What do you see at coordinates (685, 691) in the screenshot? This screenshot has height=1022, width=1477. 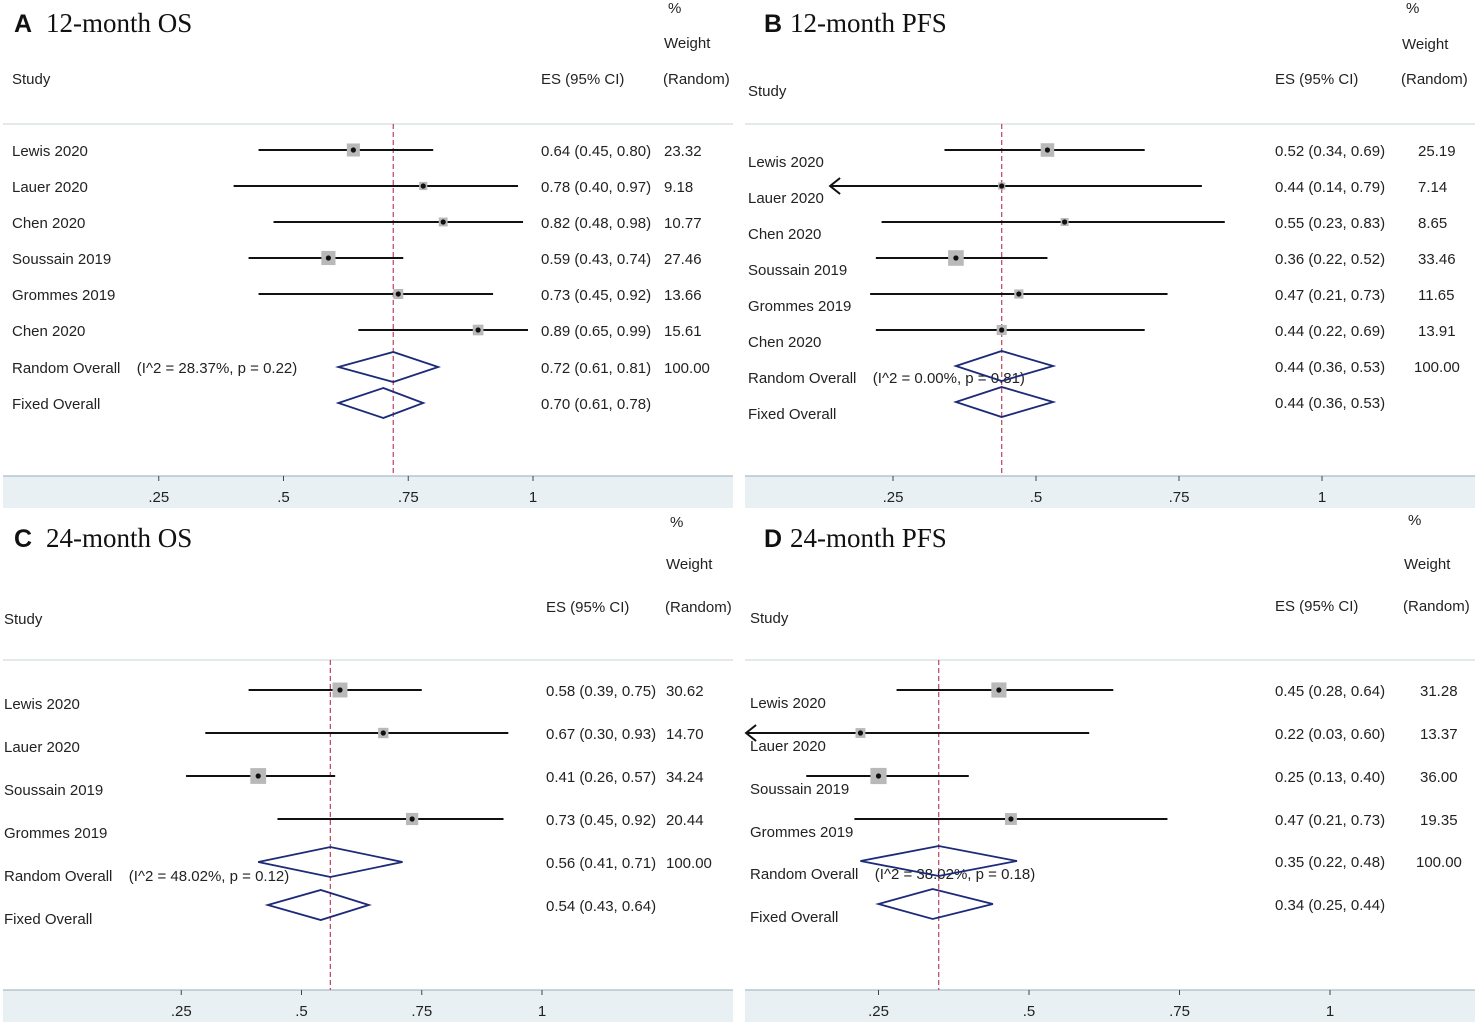 I see `weight-value: 30.62` at bounding box center [685, 691].